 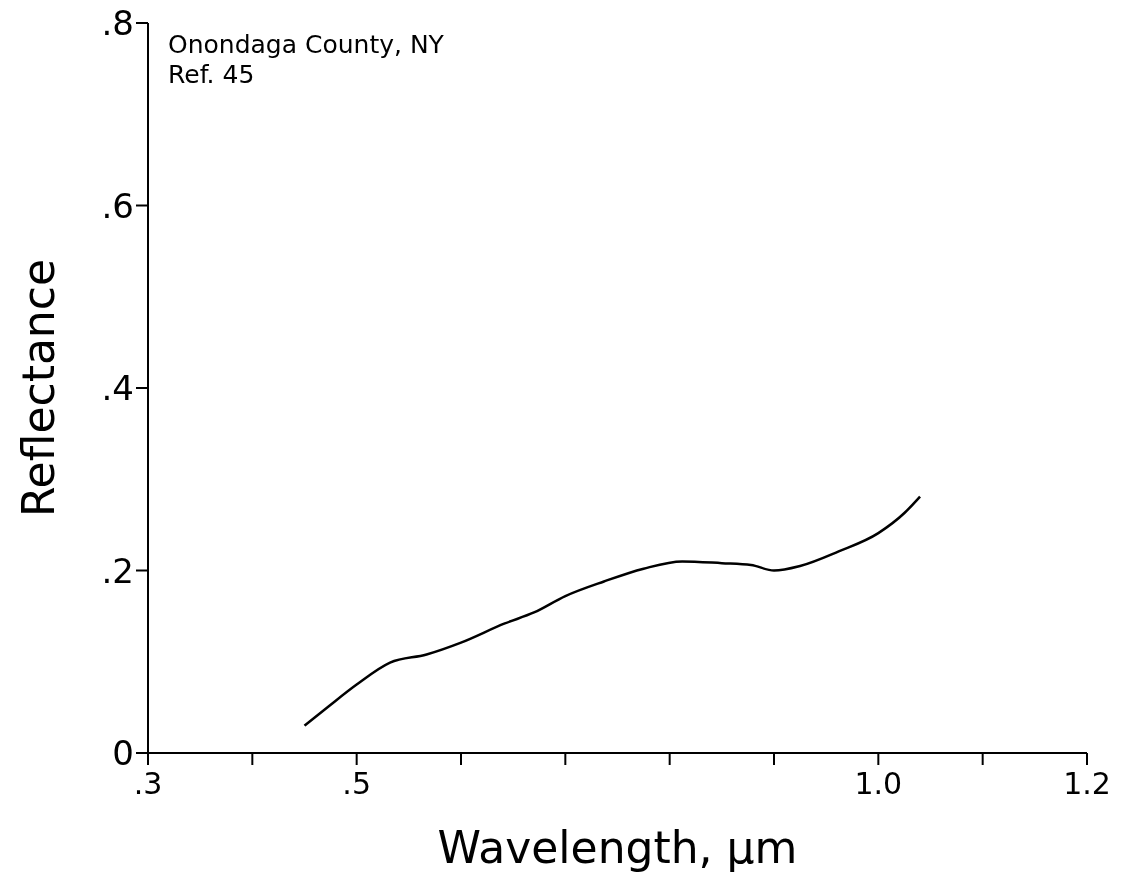 I want to click on y-tick-label: .6, so click(x=117, y=205).